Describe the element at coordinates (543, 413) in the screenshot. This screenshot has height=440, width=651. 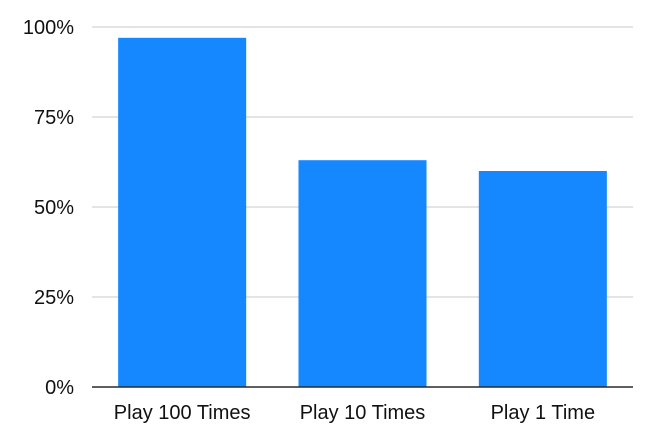
I see `x-category-label: Play 1 Time` at that location.